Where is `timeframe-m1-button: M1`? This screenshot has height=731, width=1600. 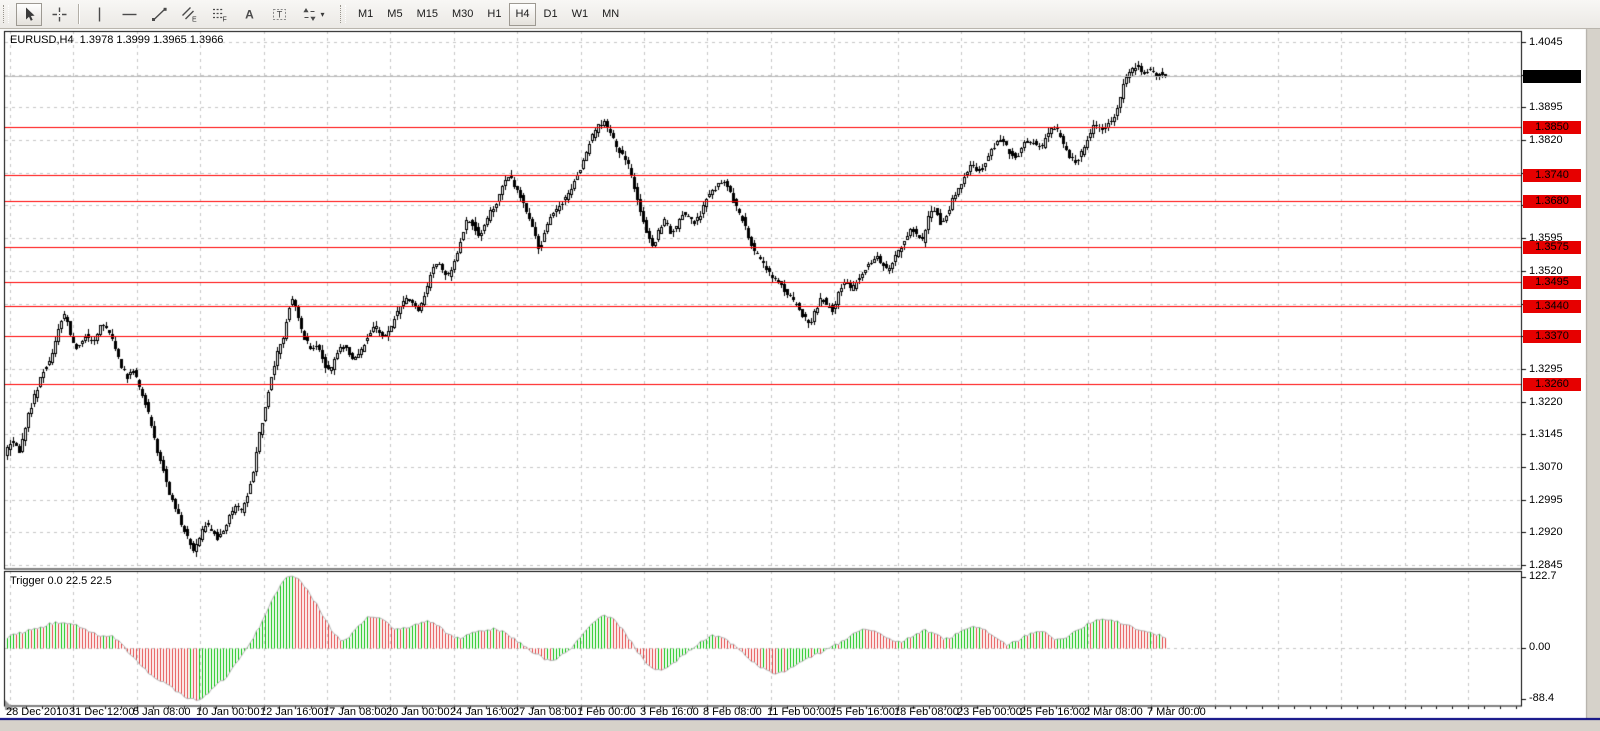 timeframe-m1-button: M1 is located at coordinates (365, 14).